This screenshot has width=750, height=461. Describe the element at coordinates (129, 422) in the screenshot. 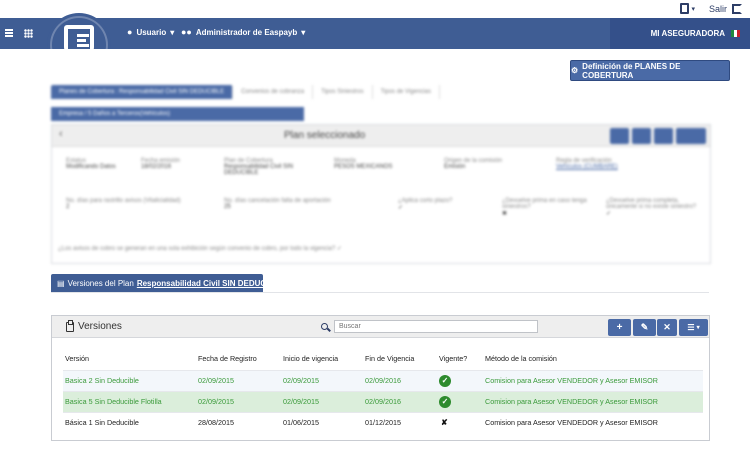

I see `cell-version: Básica 1 Sin Deducible` at that location.